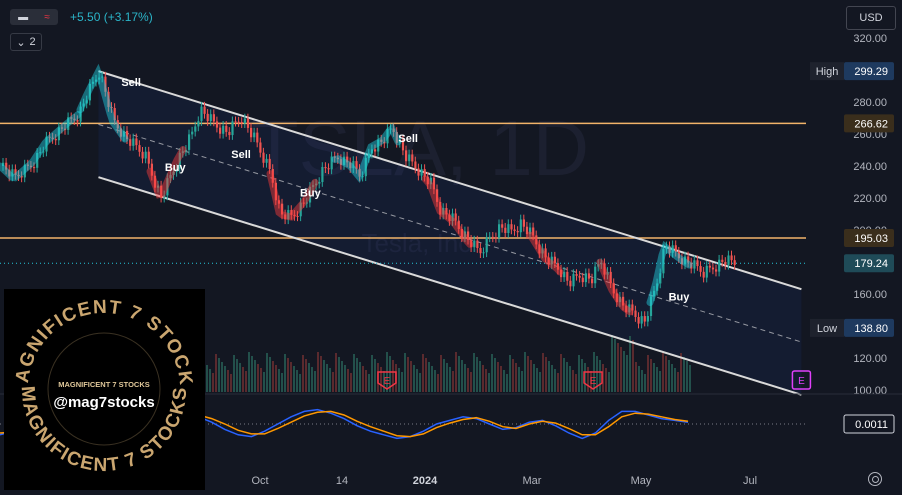 The height and width of the screenshot is (495, 902). I want to click on logo-center-title: MAGNIFICENT 7 STOCKS, so click(104, 384).